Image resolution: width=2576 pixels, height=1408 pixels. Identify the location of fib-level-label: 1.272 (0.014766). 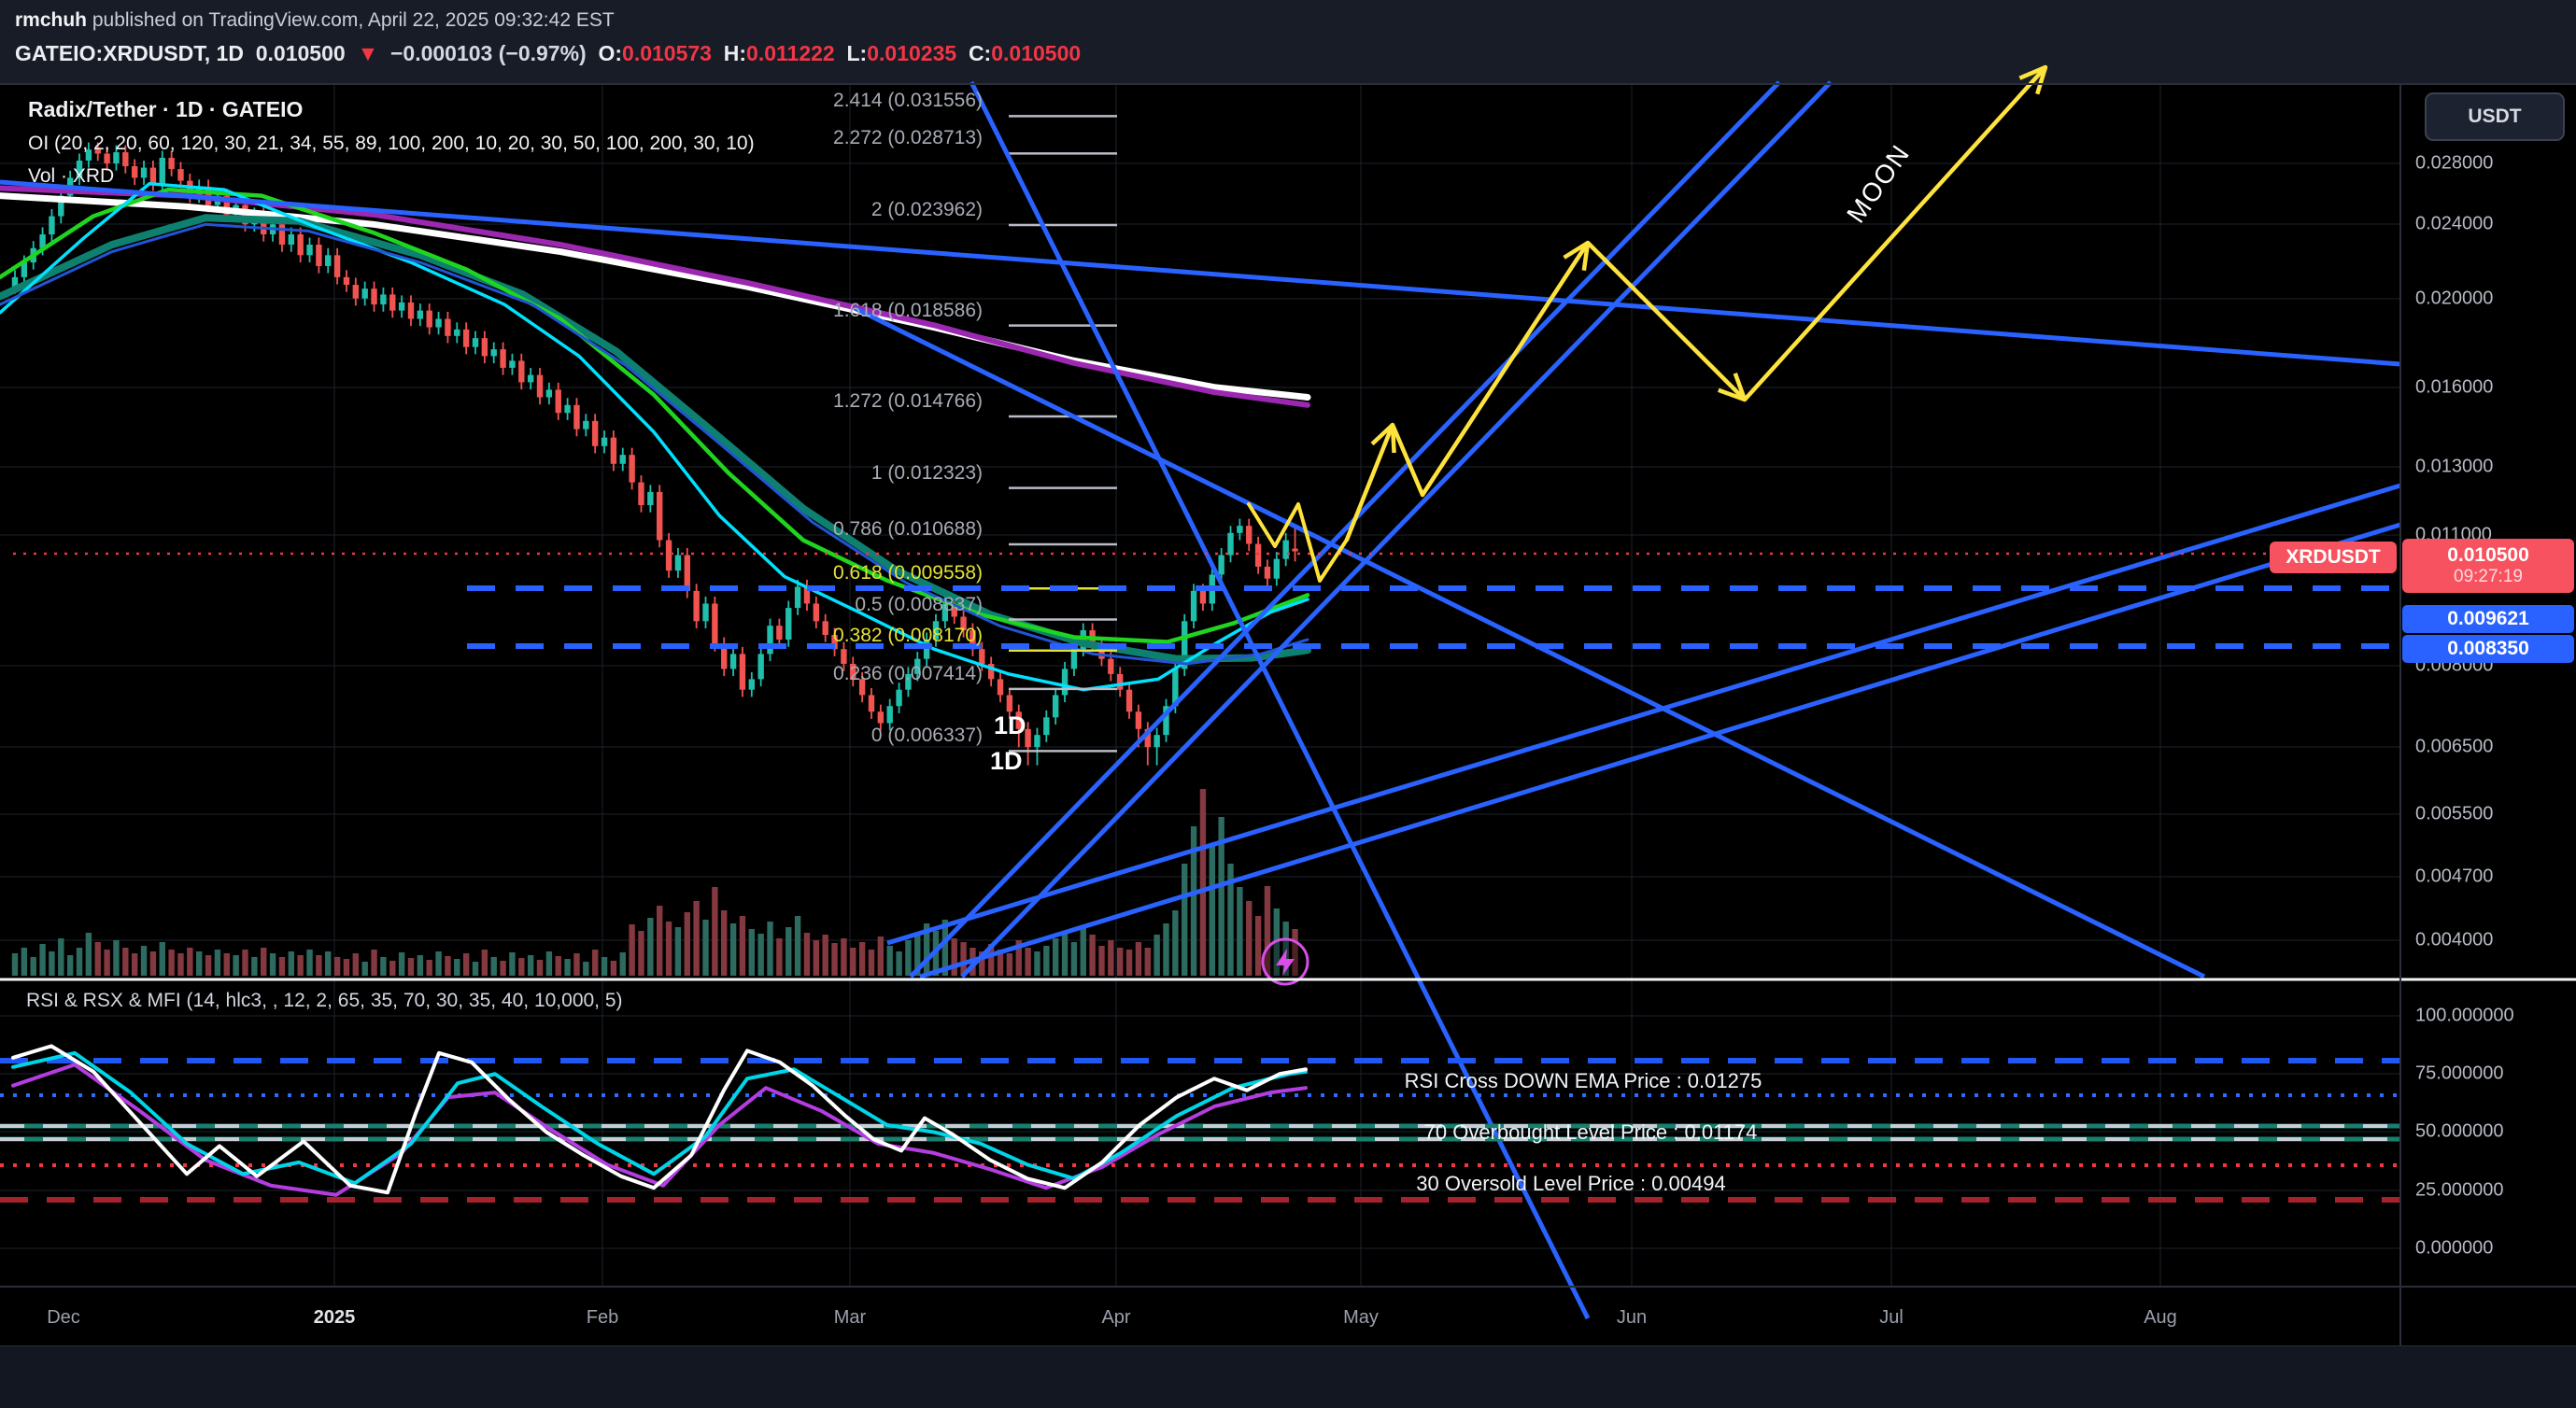
(908, 401).